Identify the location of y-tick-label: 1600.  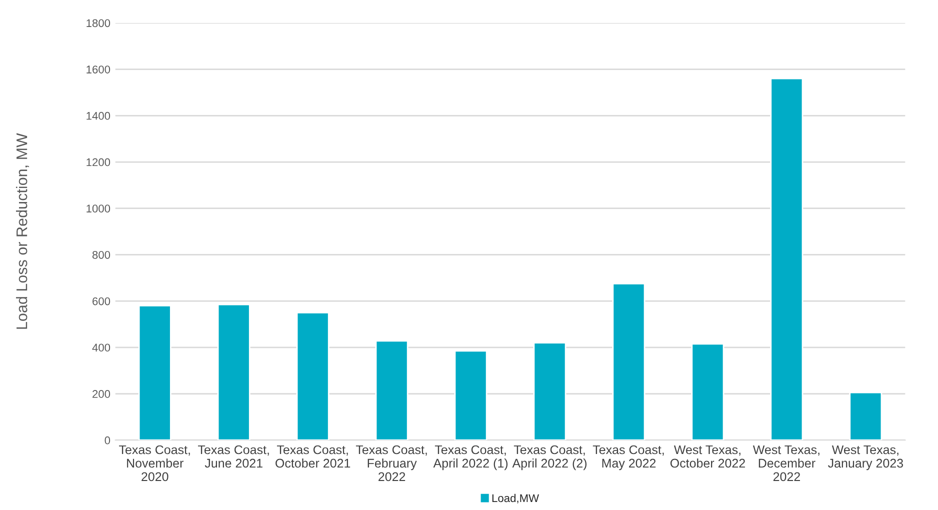
(98, 70).